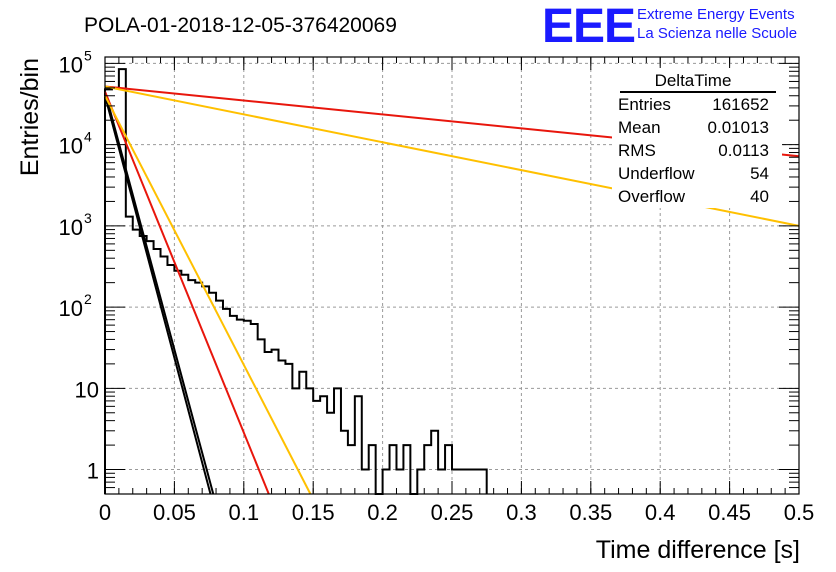 Image resolution: width=836 pixels, height=572 pixels. What do you see at coordinates (660, 512) in the screenshot?
I see `x-tick-label: 0.4` at bounding box center [660, 512].